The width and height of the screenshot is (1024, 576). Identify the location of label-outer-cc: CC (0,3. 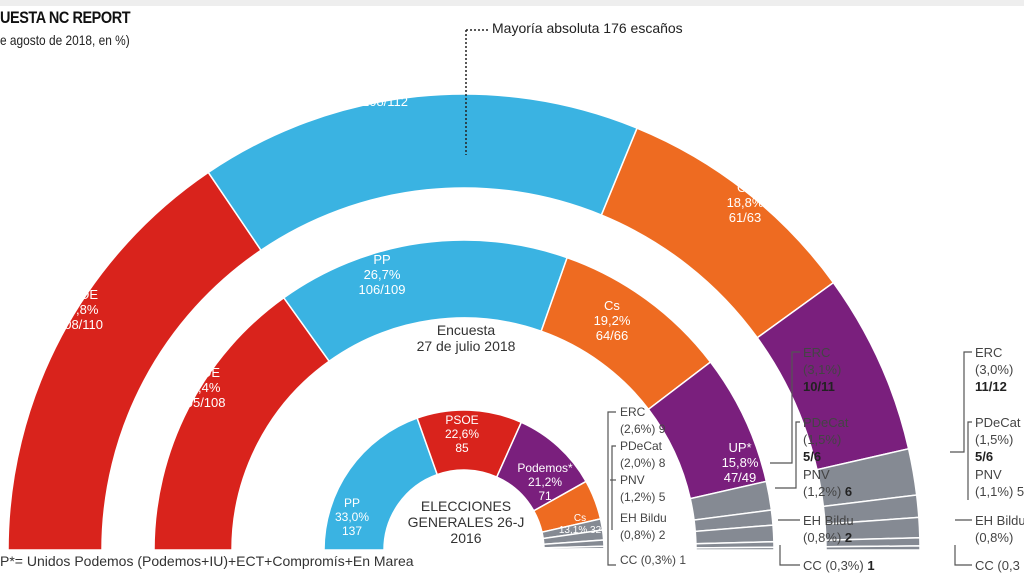
(997, 565).